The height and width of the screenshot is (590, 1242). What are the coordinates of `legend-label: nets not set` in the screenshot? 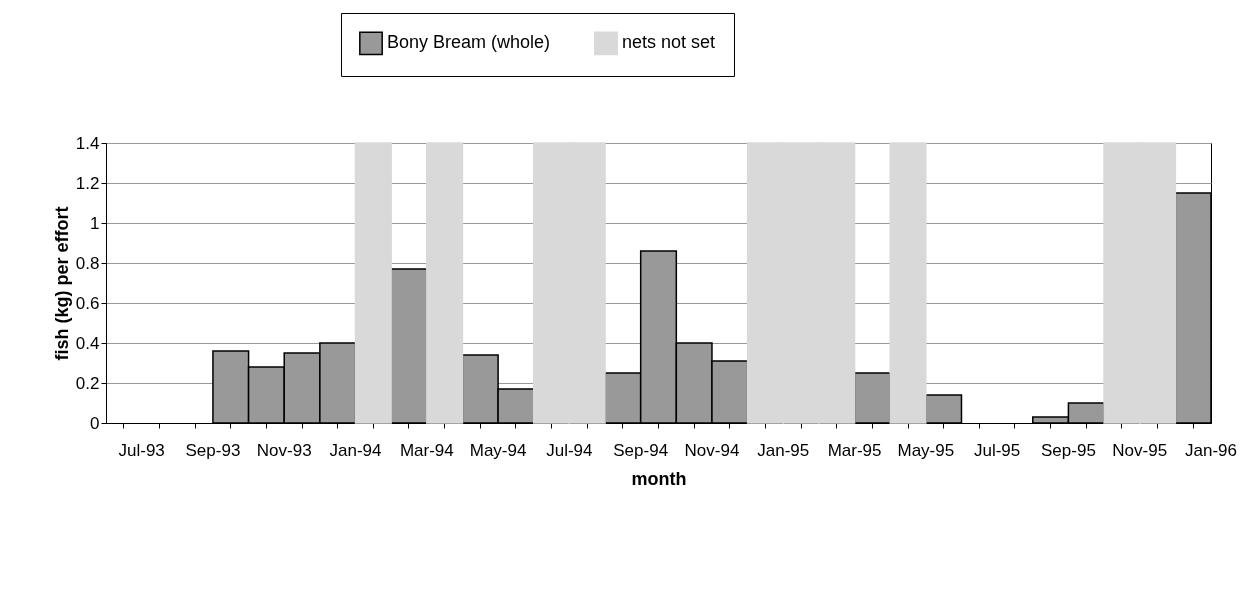 It's located at (669, 42).